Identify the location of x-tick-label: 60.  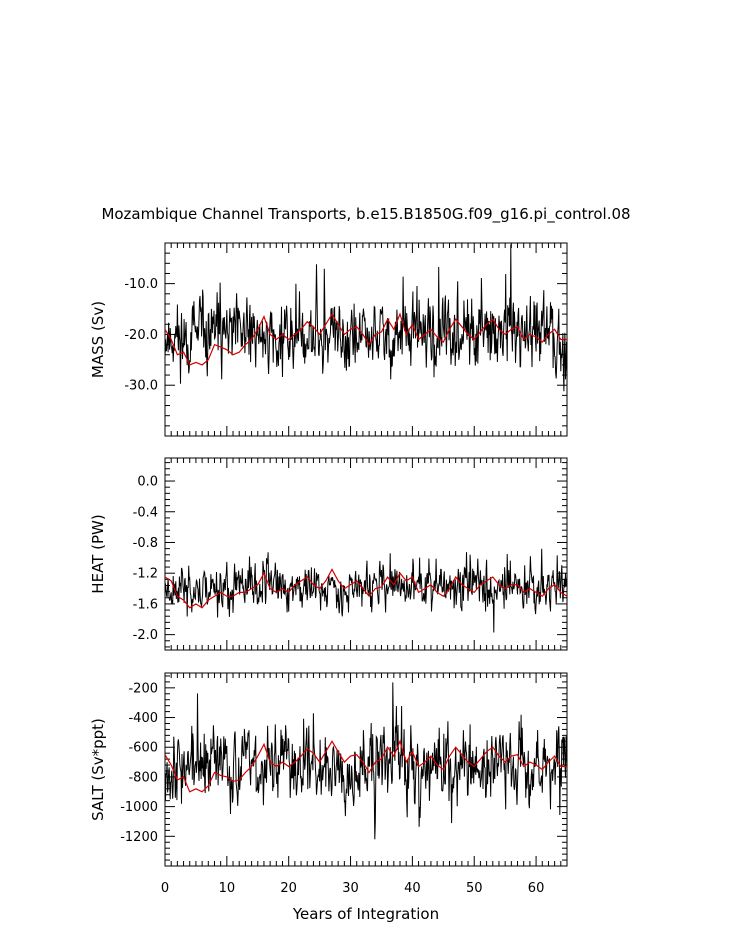
(536, 888).